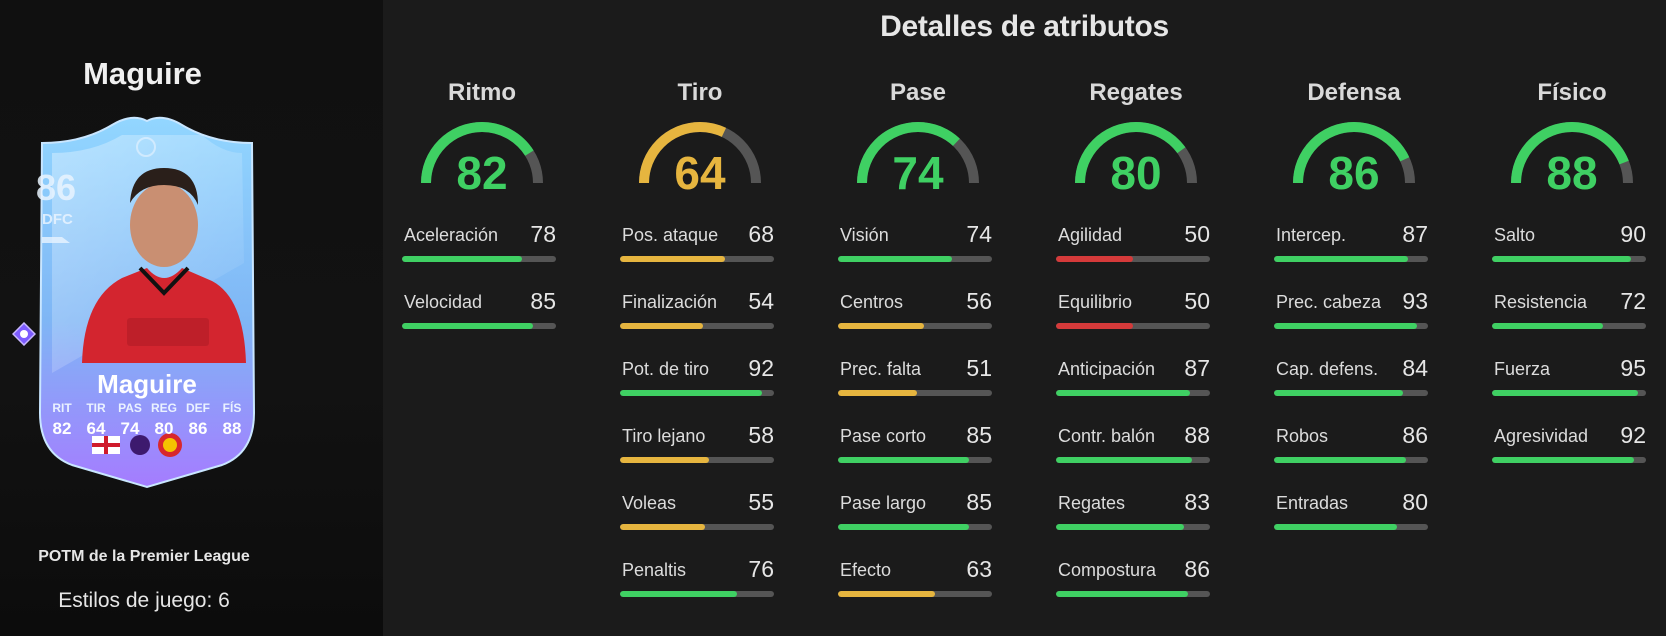 This screenshot has height=636, width=1666. Describe the element at coordinates (918, 310) in the screenshot. I see `stat-row: Centros 56` at that location.